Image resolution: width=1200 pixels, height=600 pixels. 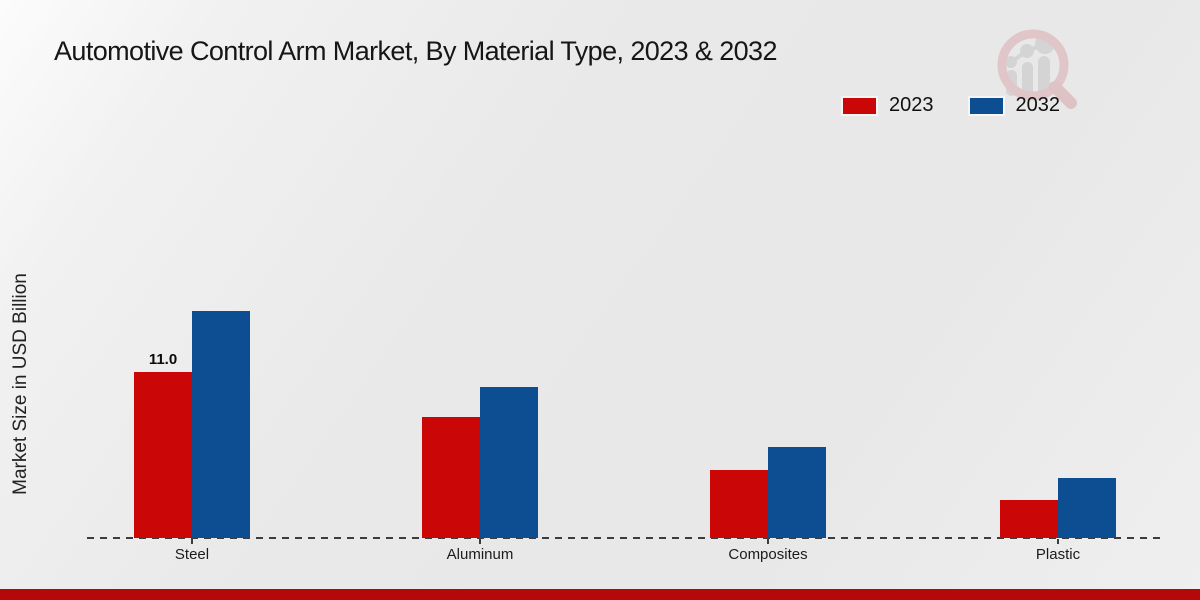 What do you see at coordinates (625, 538) in the screenshot?
I see `x-axis-line` at bounding box center [625, 538].